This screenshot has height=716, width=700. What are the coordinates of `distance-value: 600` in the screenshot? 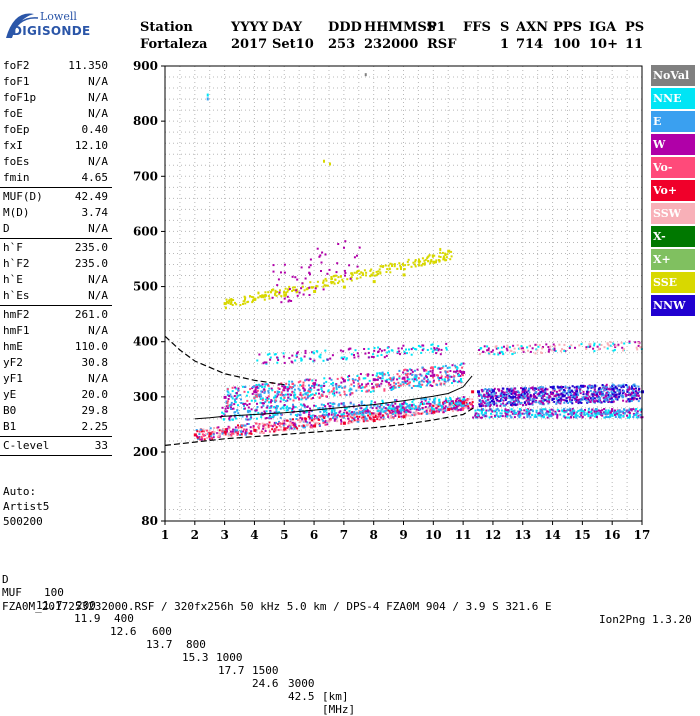 It's located at (162, 631).